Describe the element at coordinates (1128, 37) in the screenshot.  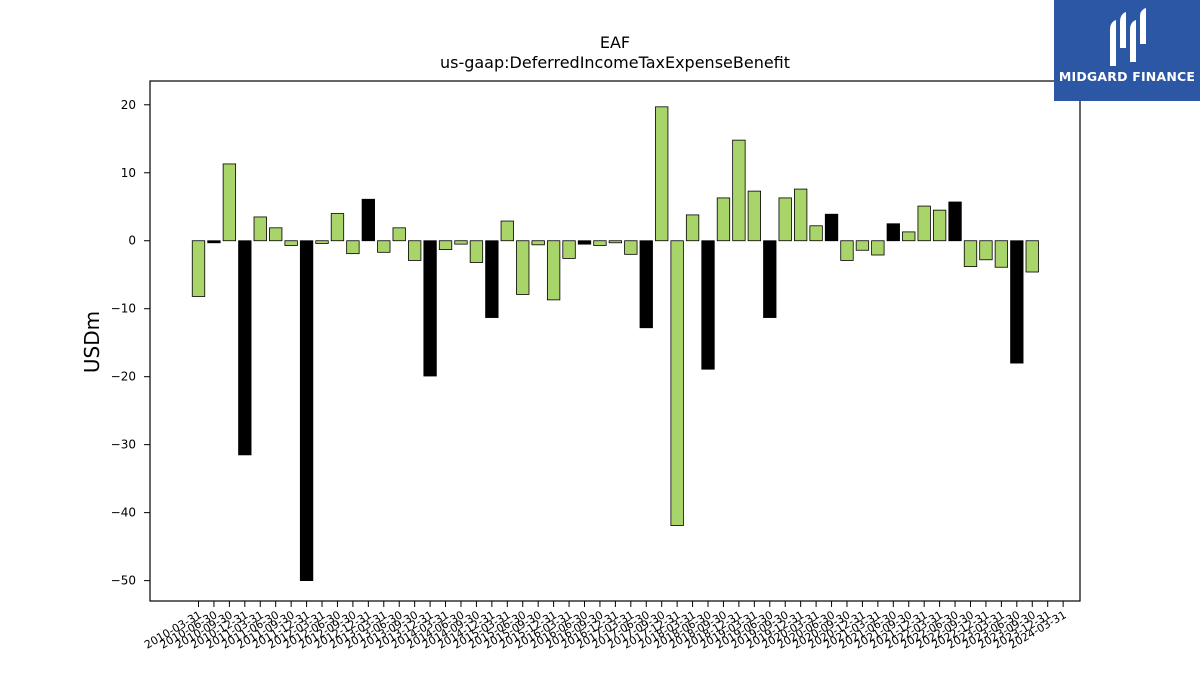
I see `midgard-logo-icon` at that location.